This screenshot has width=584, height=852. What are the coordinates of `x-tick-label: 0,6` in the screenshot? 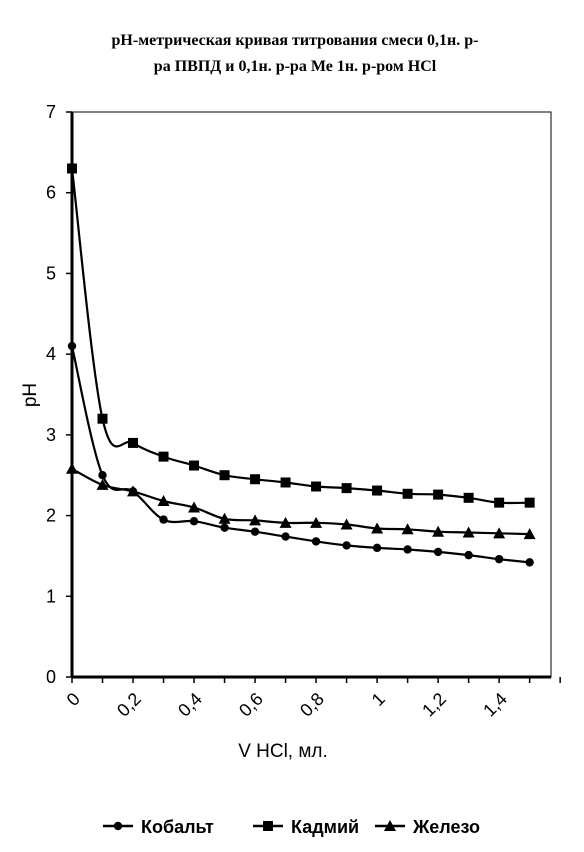 It's located at (251, 705).